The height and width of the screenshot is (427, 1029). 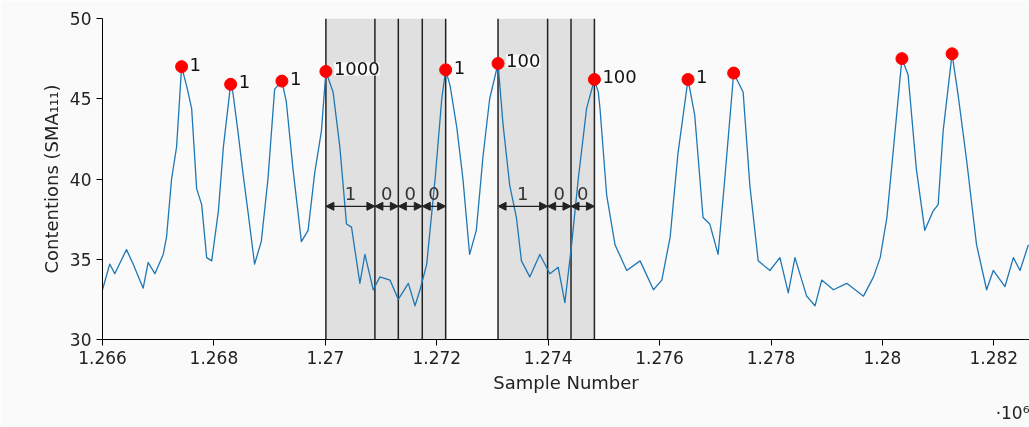 What do you see at coordinates (659, 357) in the screenshot?
I see `x-tick-label: 1.276` at bounding box center [659, 357].